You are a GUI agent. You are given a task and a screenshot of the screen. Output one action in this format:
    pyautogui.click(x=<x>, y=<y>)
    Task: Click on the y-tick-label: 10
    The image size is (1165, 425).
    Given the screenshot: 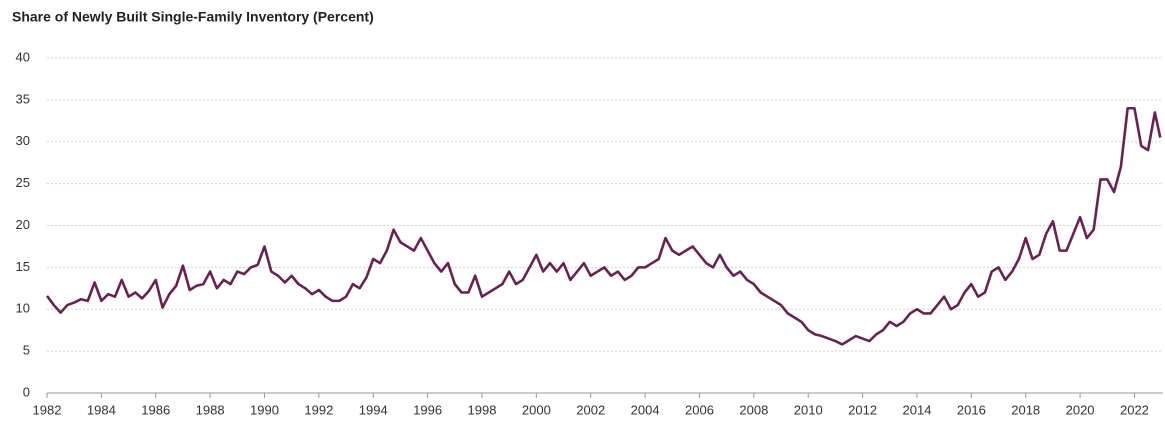 What is the action you would take?
    pyautogui.click(x=23, y=308)
    